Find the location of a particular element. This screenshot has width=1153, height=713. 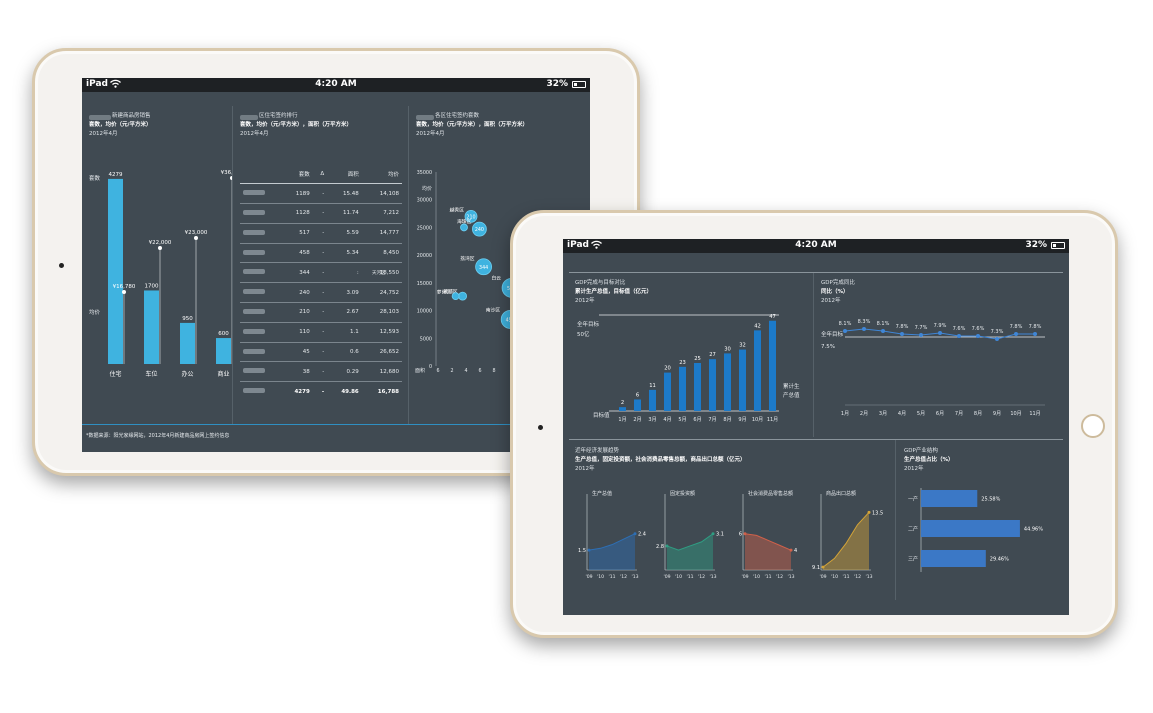

bubble-value: 344 is located at coordinates (483, 268).